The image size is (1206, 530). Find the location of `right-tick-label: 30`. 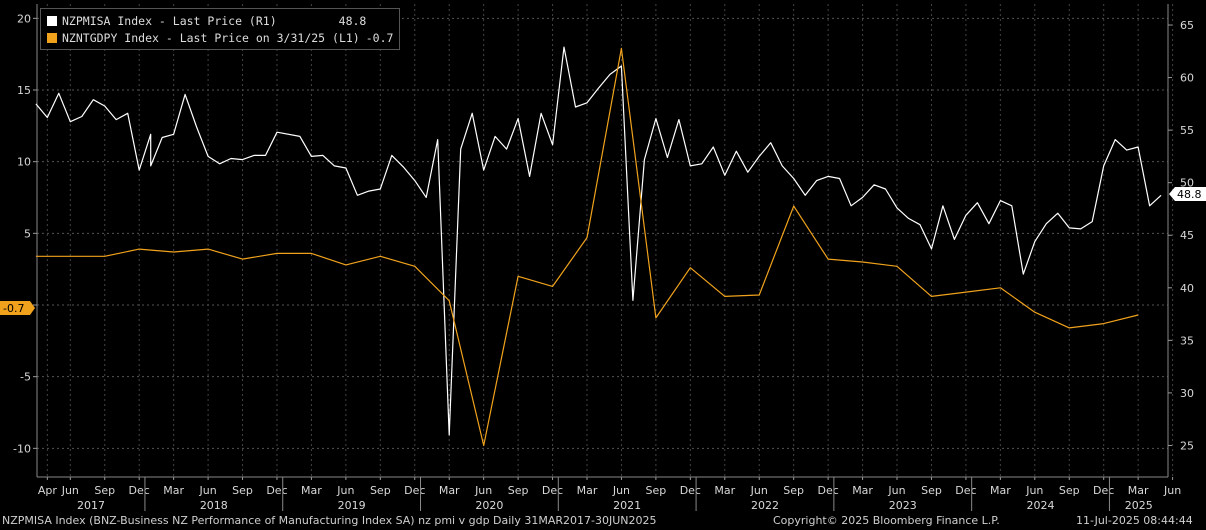

right-tick-label: 30 is located at coordinates (1187, 393).